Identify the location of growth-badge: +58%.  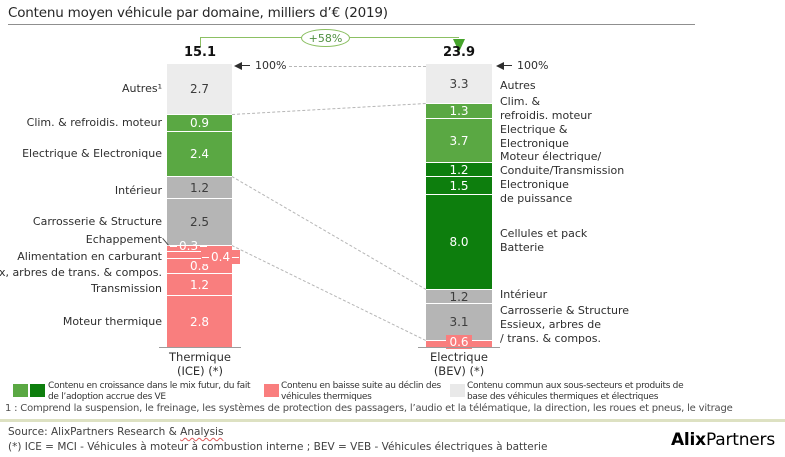
(325, 38).